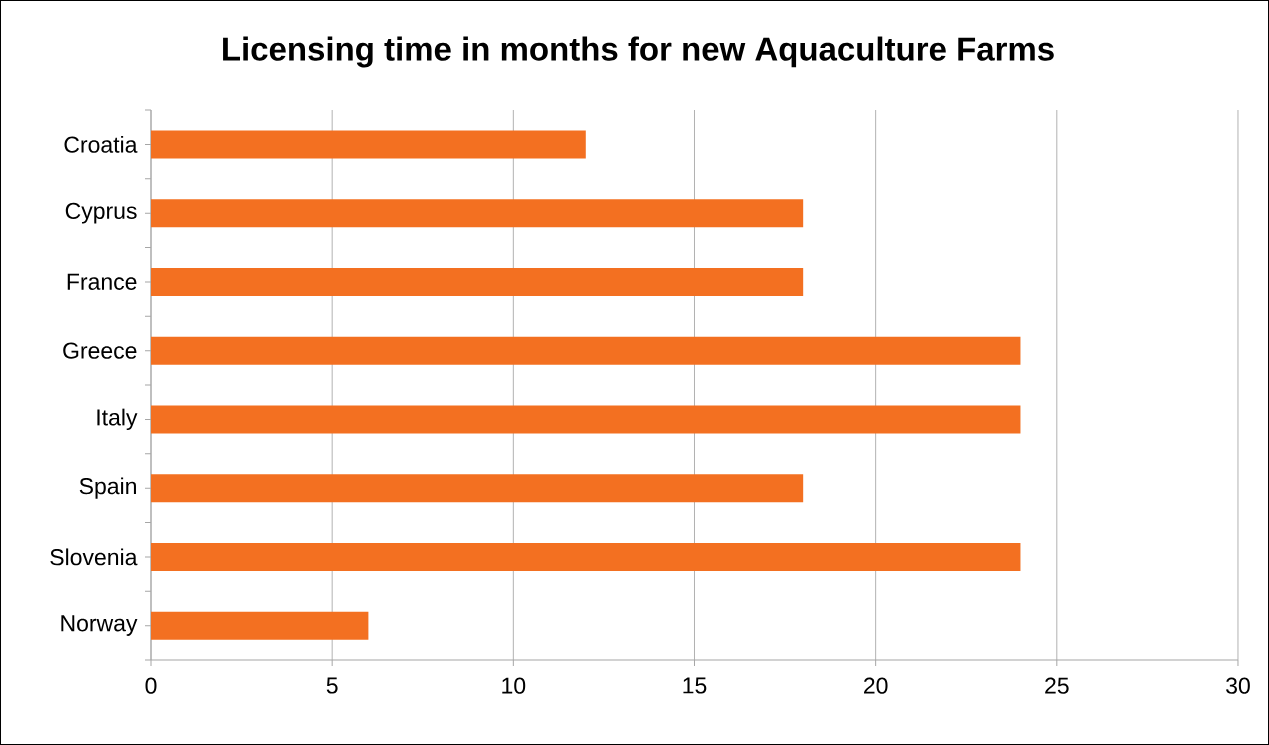 The height and width of the screenshot is (745, 1269). What do you see at coordinates (102, 281) in the screenshot?
I see `y-tick-label: France` at bounding box center [102, 281].